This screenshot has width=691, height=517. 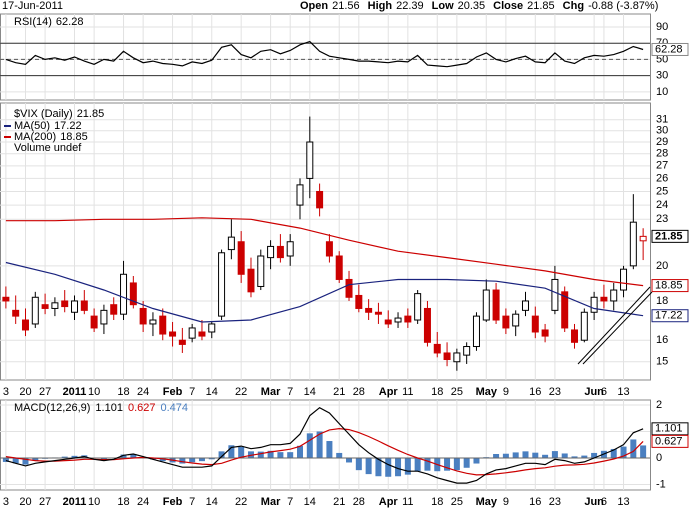 What do you see at coordinates (346, 6) in the screenshot?
I see `header-value: 21.56` at bounding box center [346, 6].